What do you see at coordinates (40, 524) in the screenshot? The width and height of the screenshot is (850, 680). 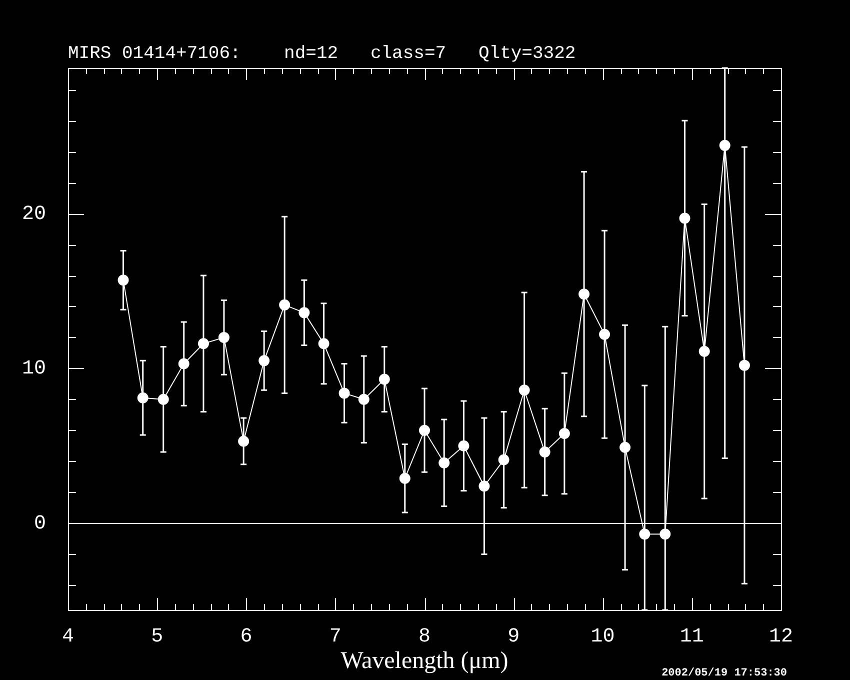 I see `y-tick-label: 0` at bounding box center [40, 524].